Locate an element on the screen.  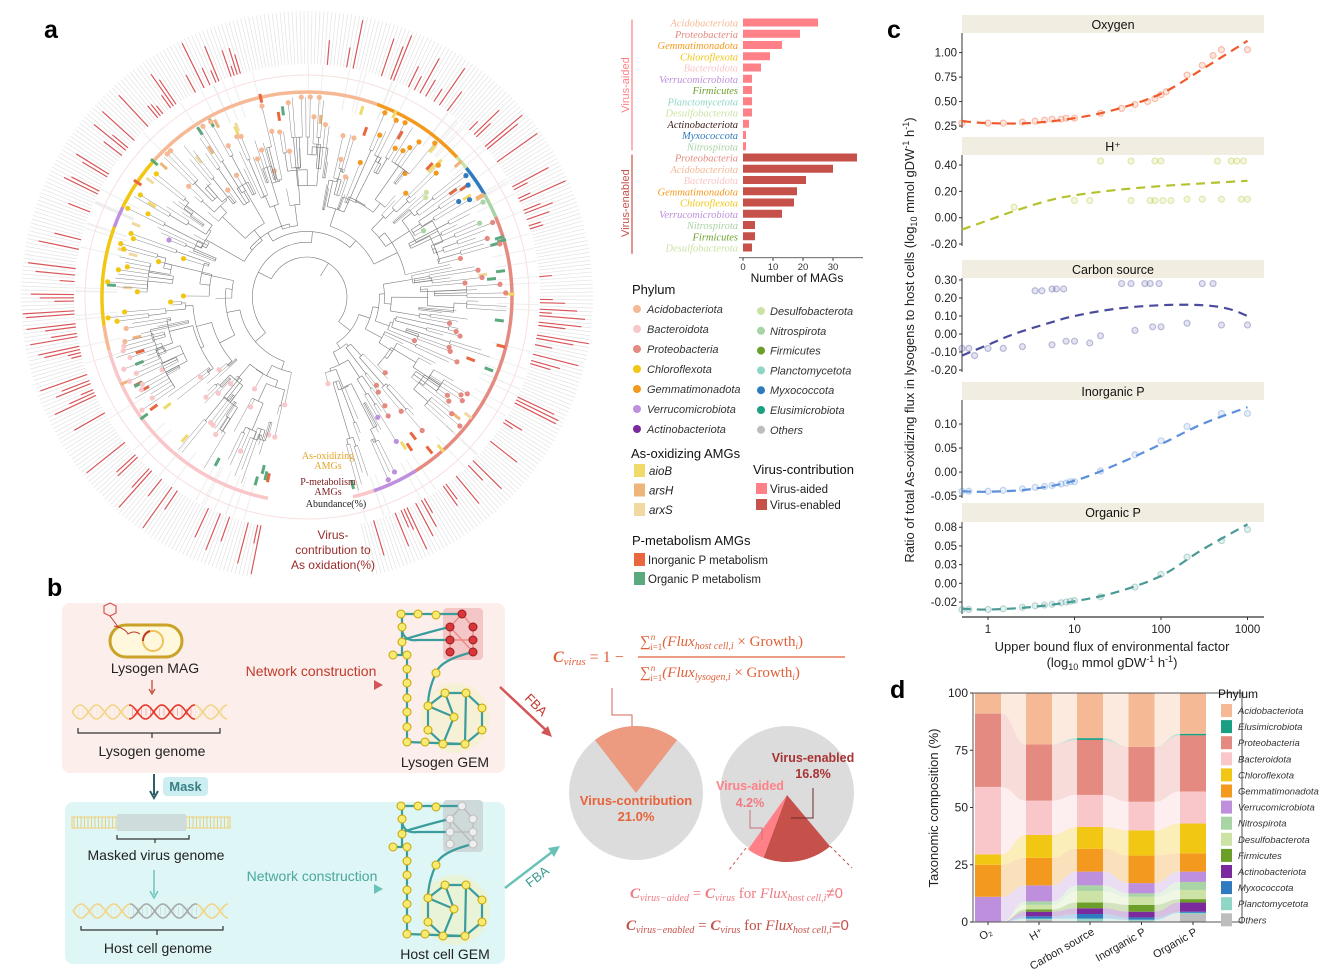
phylum-ring-arc is located at coordinates (265, 125).